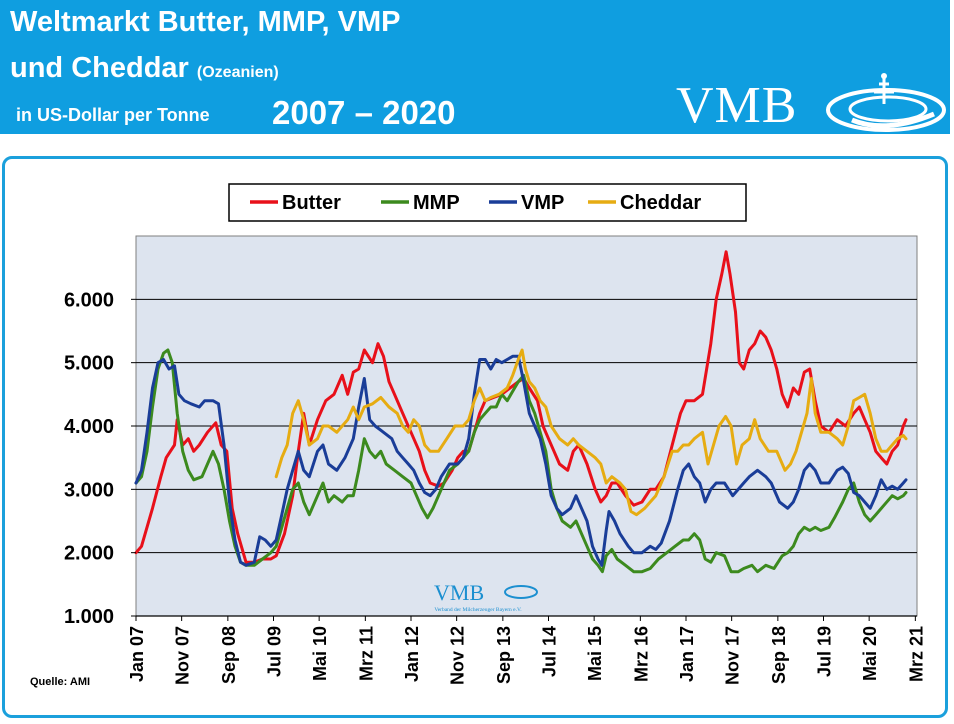  What do you see at coordinates (737, 105) in the screenshot?
I see `vmb-logo: VMB` at bounding box center [737, 105].